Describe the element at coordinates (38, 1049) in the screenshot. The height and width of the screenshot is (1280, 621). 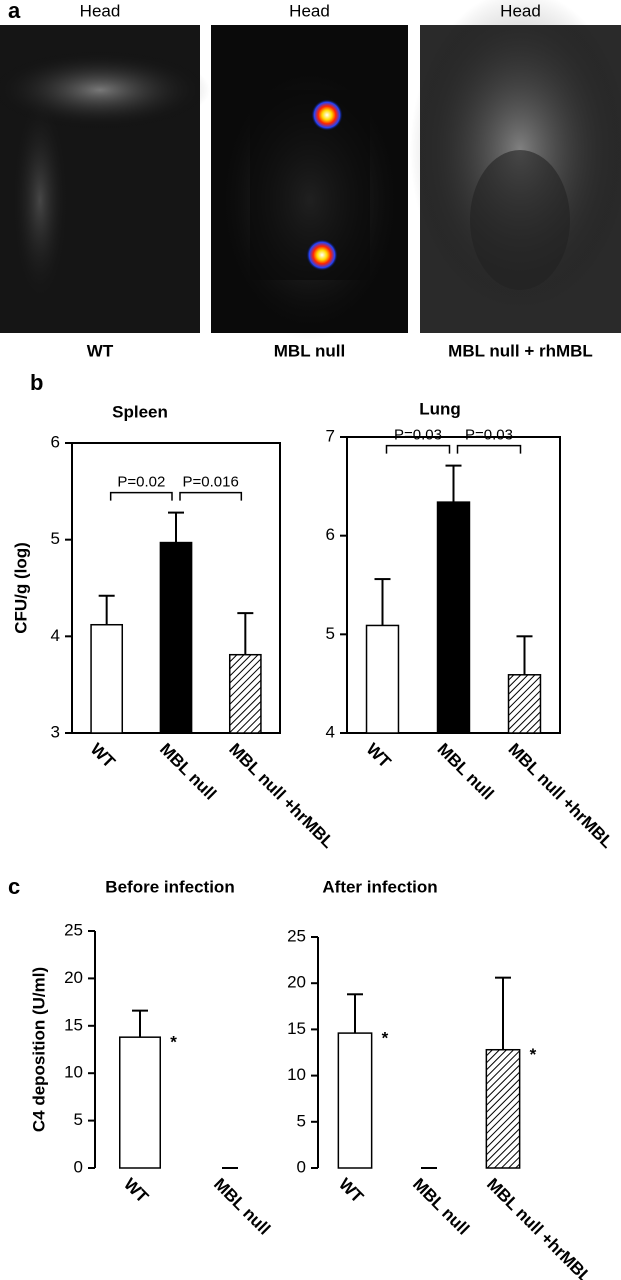
I see `y-axis-label: C4 deposition (U/ml)` at that location.